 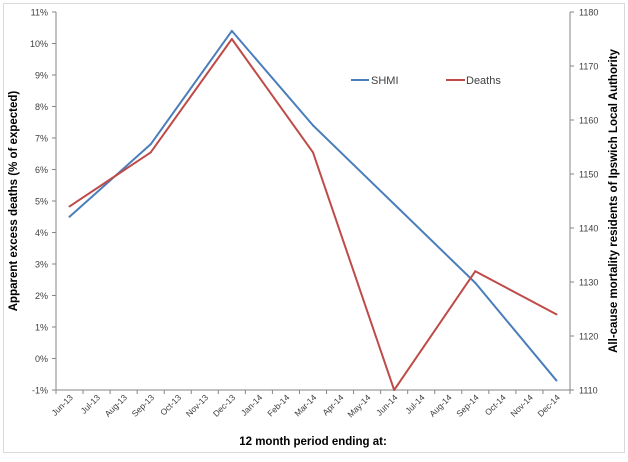 I want to click on y2-tick-label: 1120, so click(x=588, y=337).